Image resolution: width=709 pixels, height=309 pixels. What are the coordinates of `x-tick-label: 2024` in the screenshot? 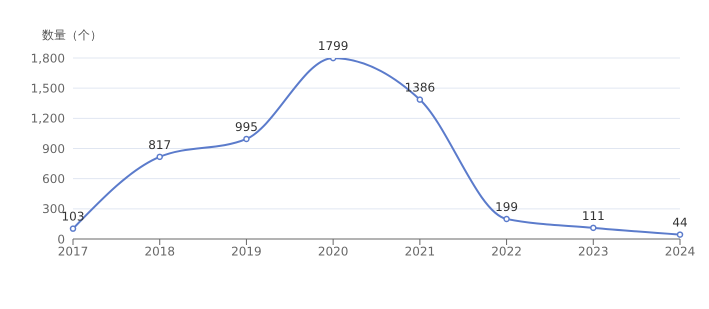 It's located at (680, 251).